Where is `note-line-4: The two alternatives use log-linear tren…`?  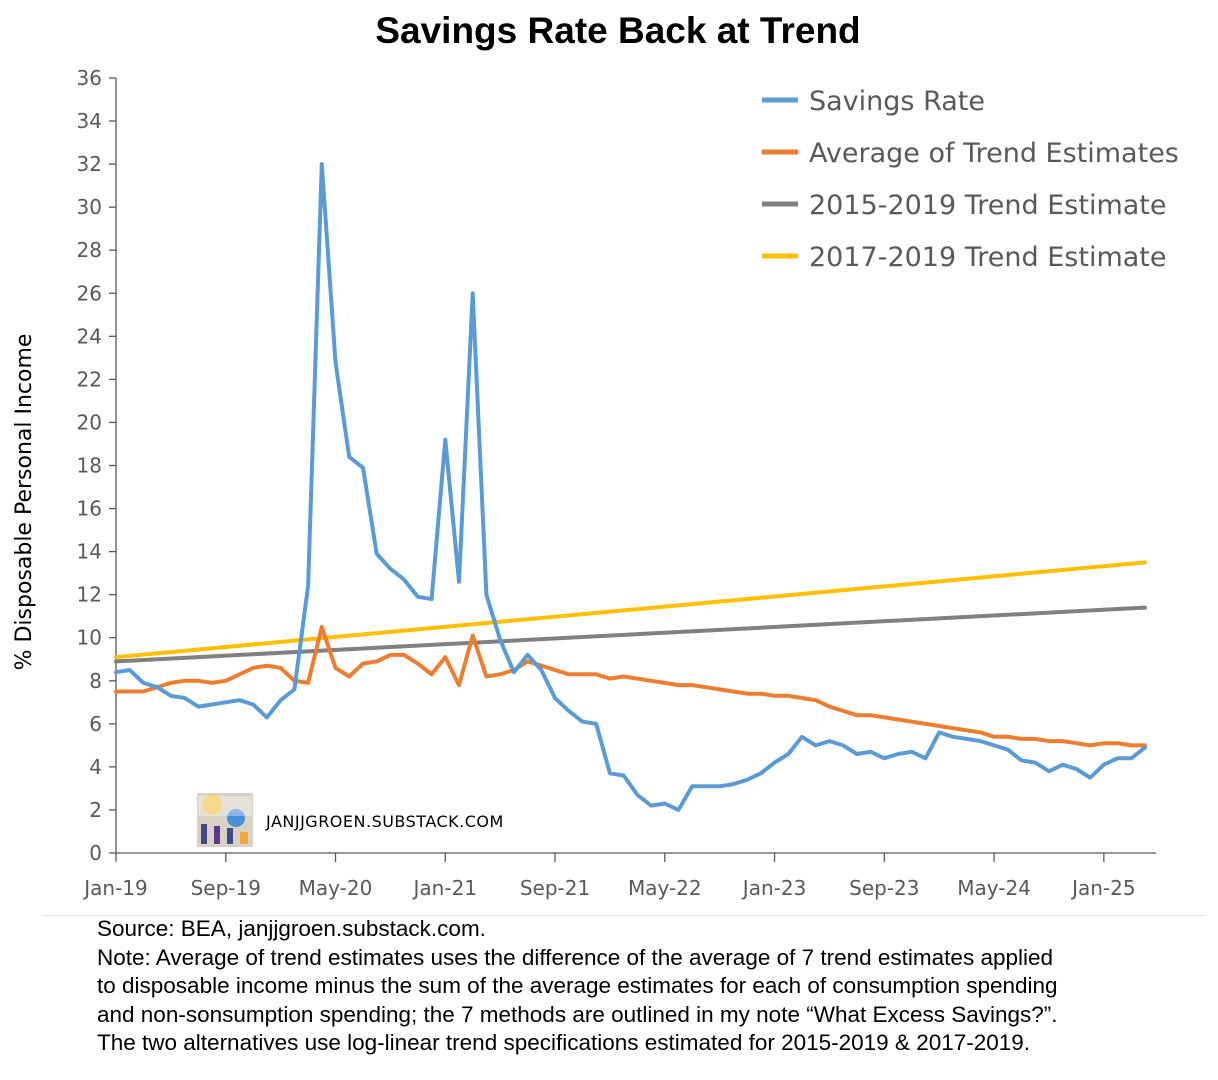
note-line-4: The two alternatives use log-linear tren… is located at coordinates (564, 1042).